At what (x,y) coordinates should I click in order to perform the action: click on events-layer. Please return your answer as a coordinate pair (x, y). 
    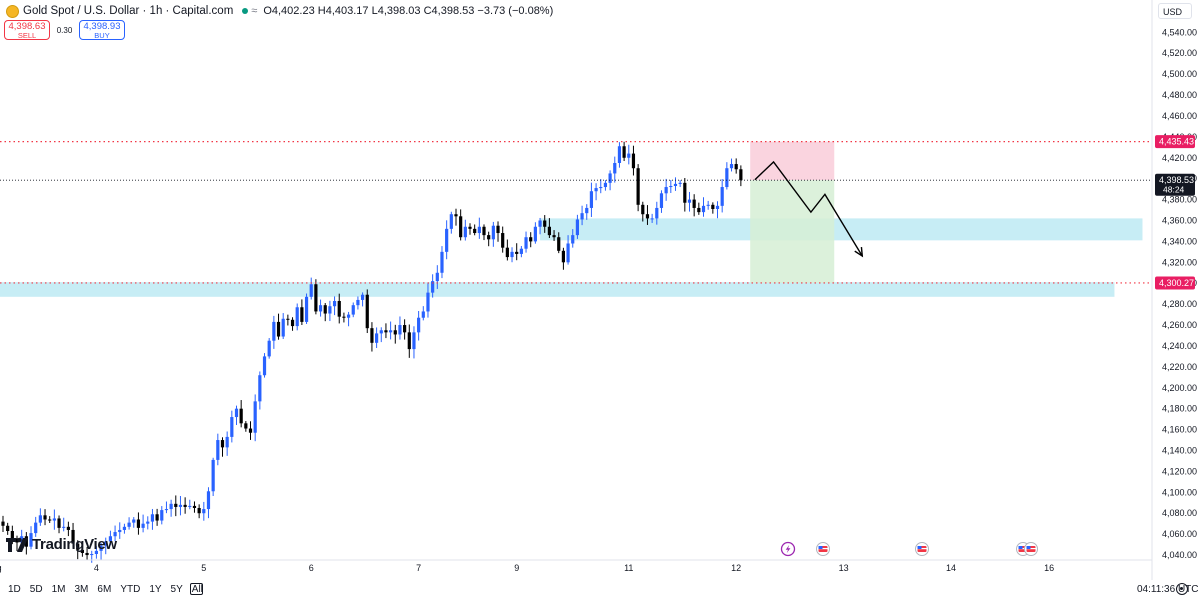
    Looking at the image, I should click on (909, 549).